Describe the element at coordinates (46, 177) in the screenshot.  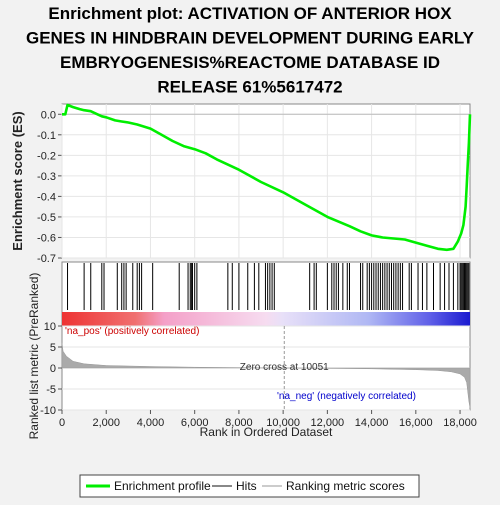
I see `es-tick-label: -0.3` at that location.